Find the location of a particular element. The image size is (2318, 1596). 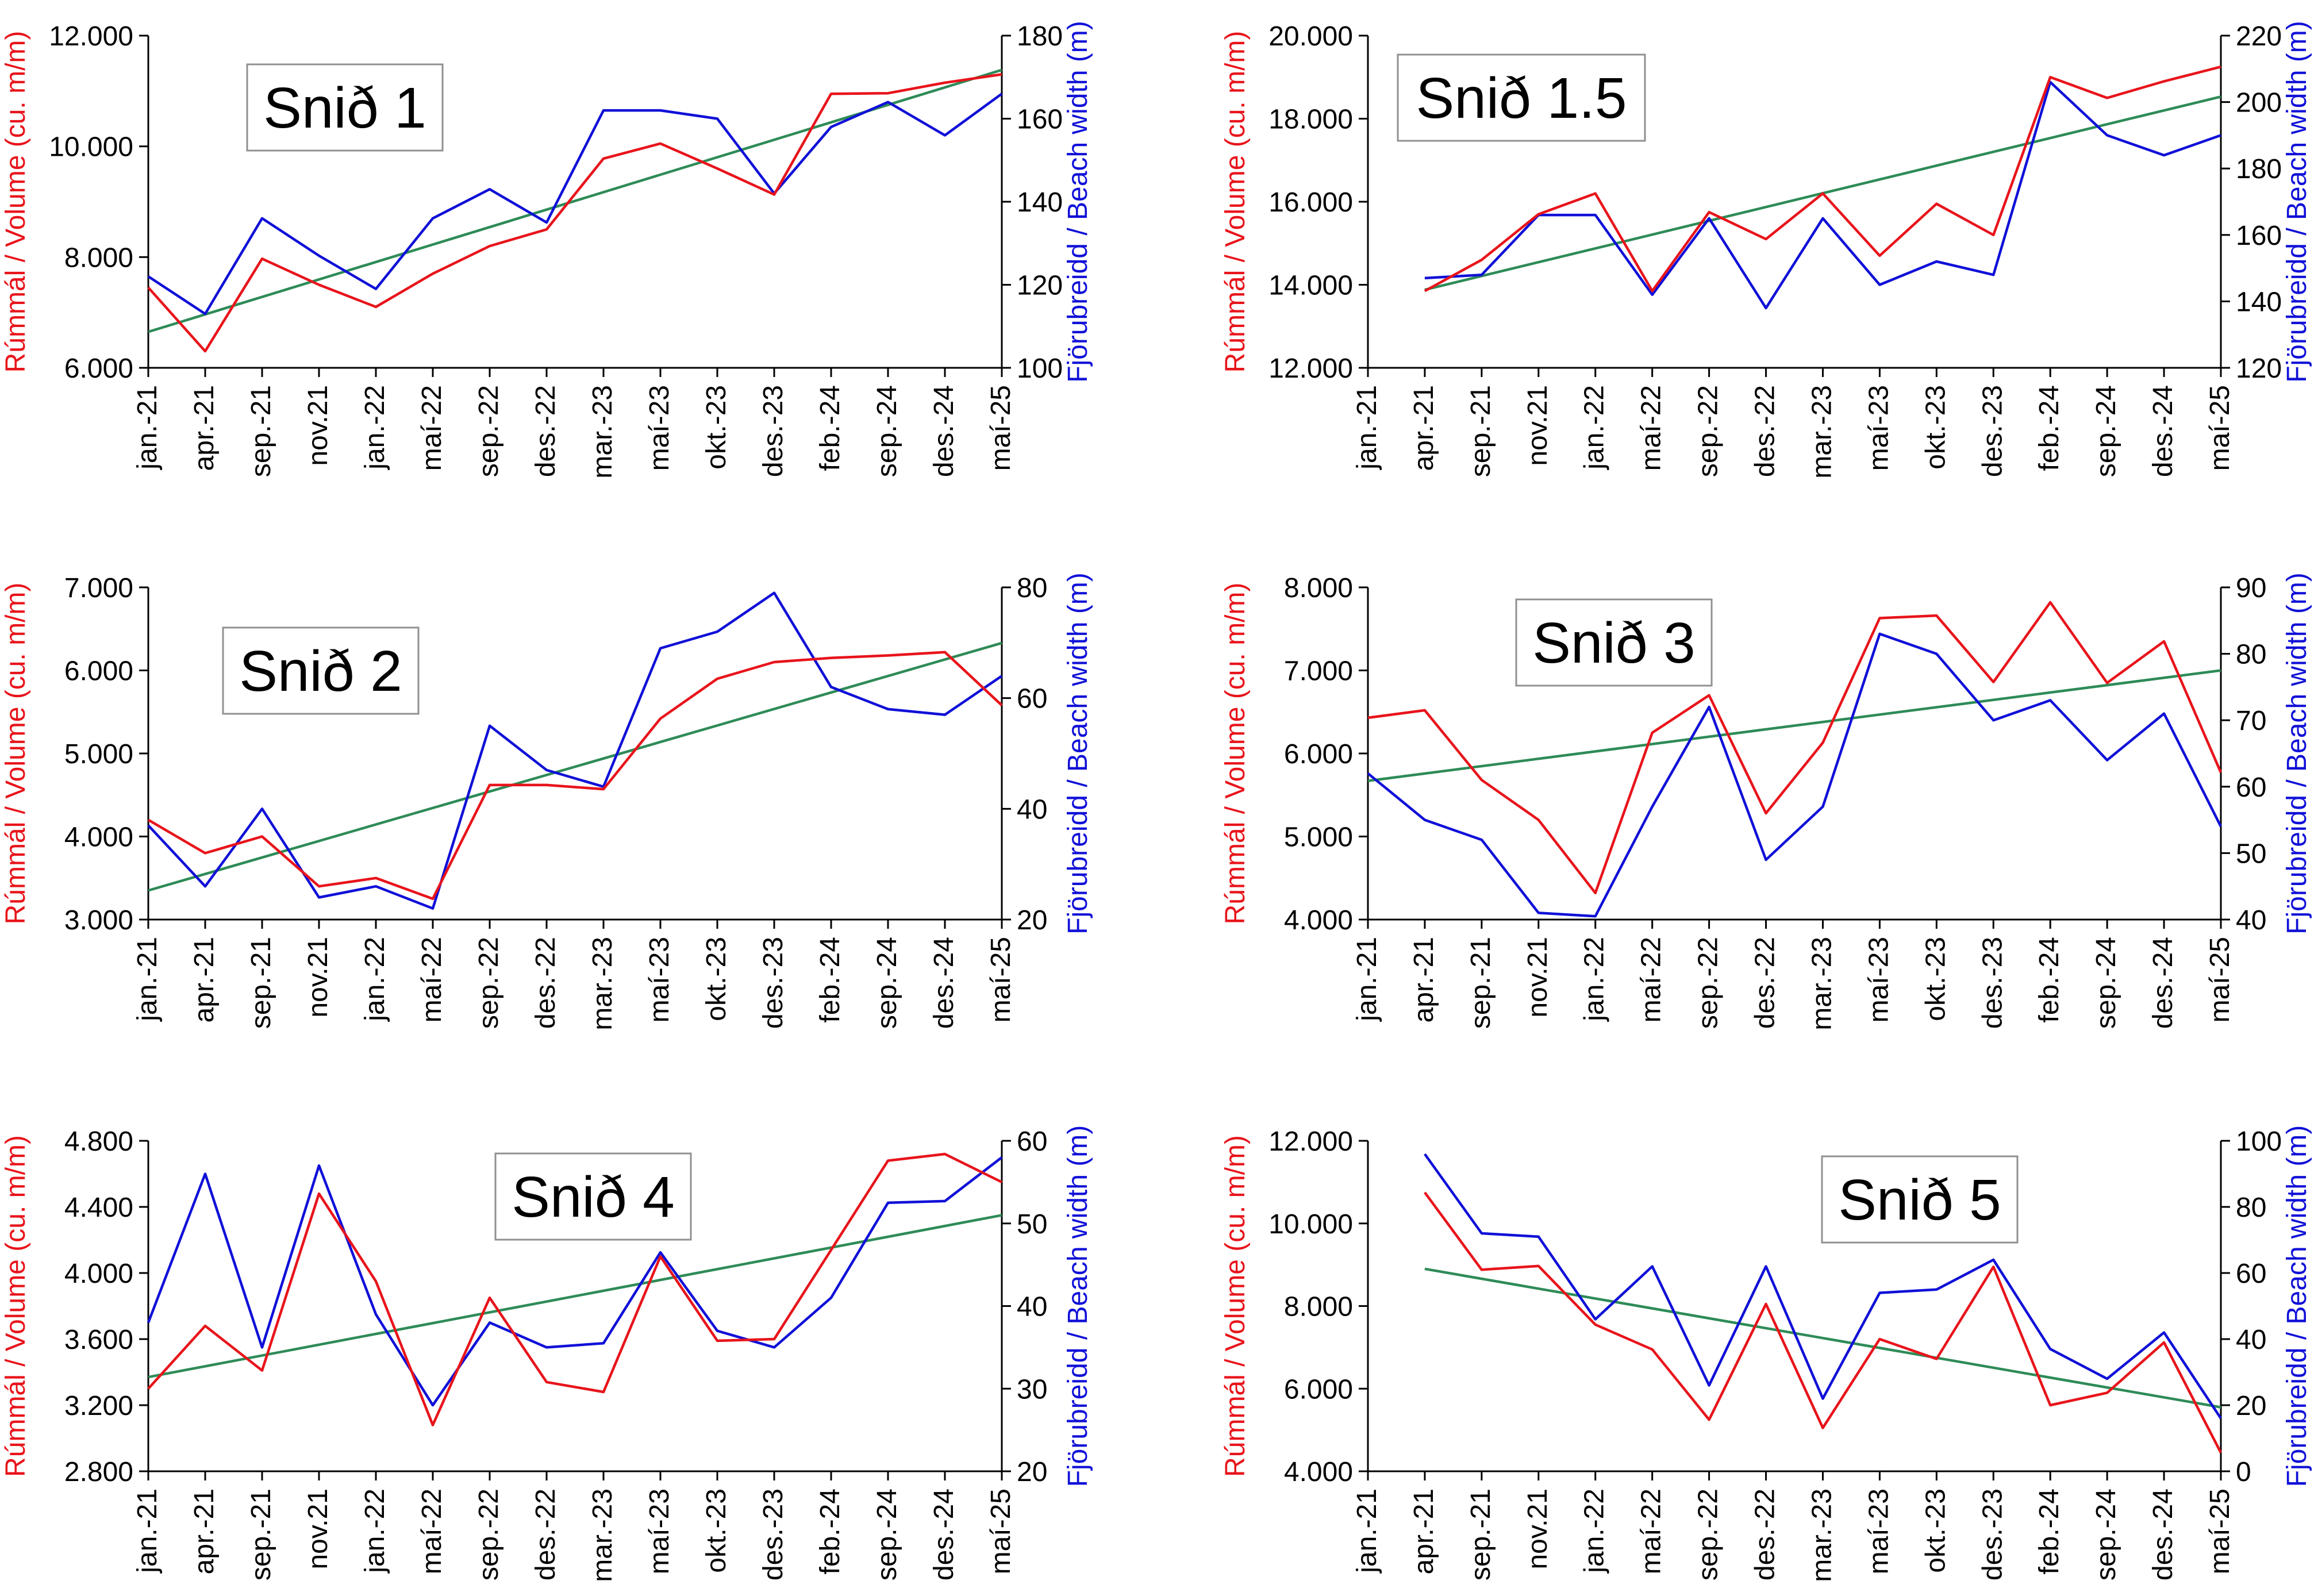

left-tick-label: 3.000 is located at coordinates (98, 920).